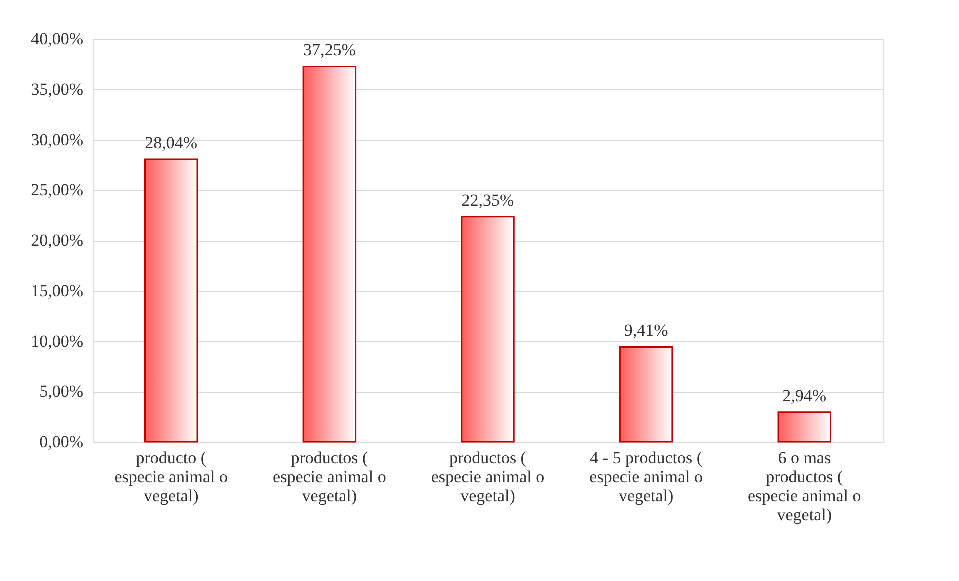  I want to click on y-tick-label: 35,00%, so click(57, 89).